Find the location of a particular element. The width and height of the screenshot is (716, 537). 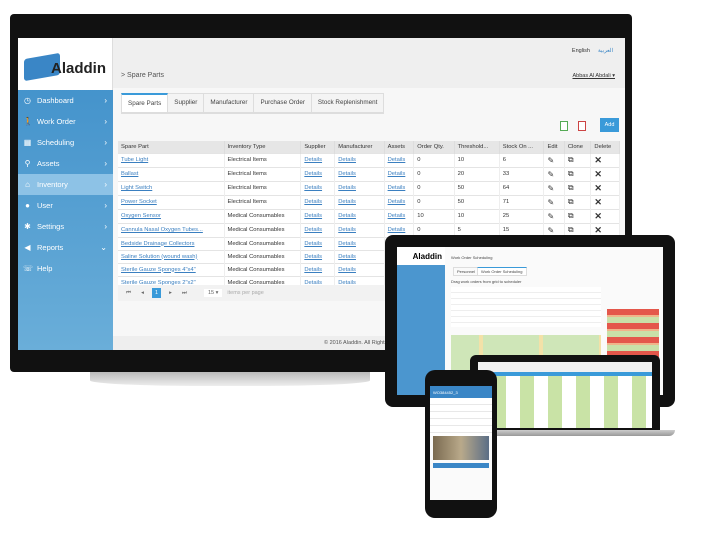

sidebar-item-help: ☏ Help is located at coordinates (65, 268).